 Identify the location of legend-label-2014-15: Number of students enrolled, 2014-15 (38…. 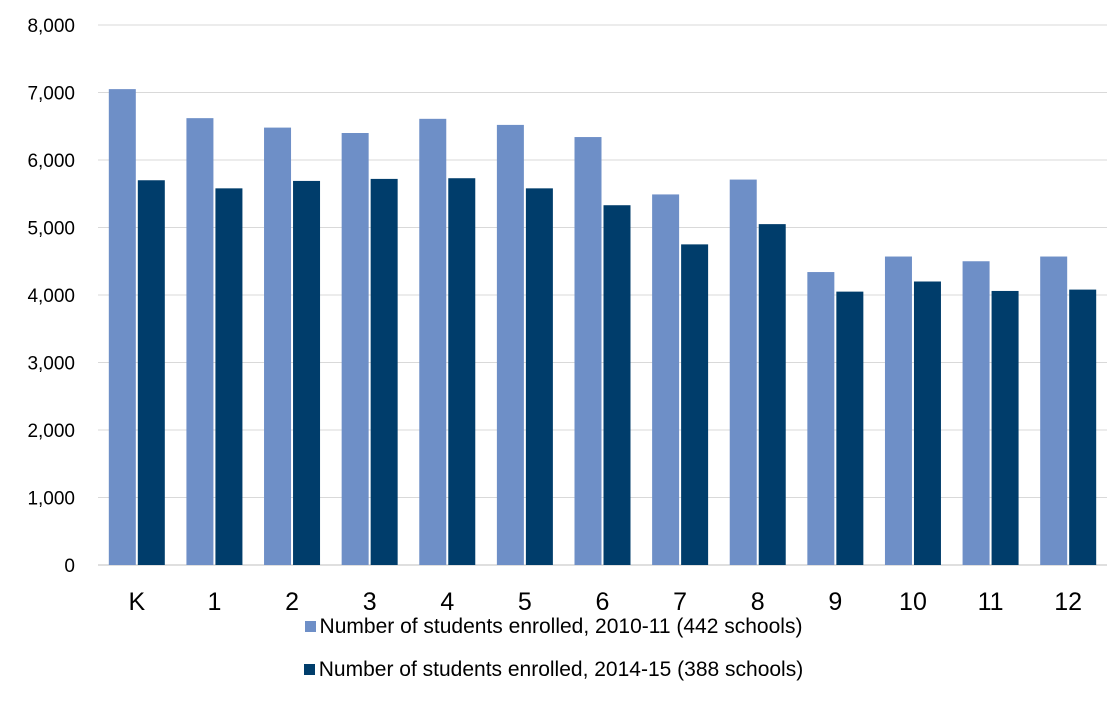
(561, 669).